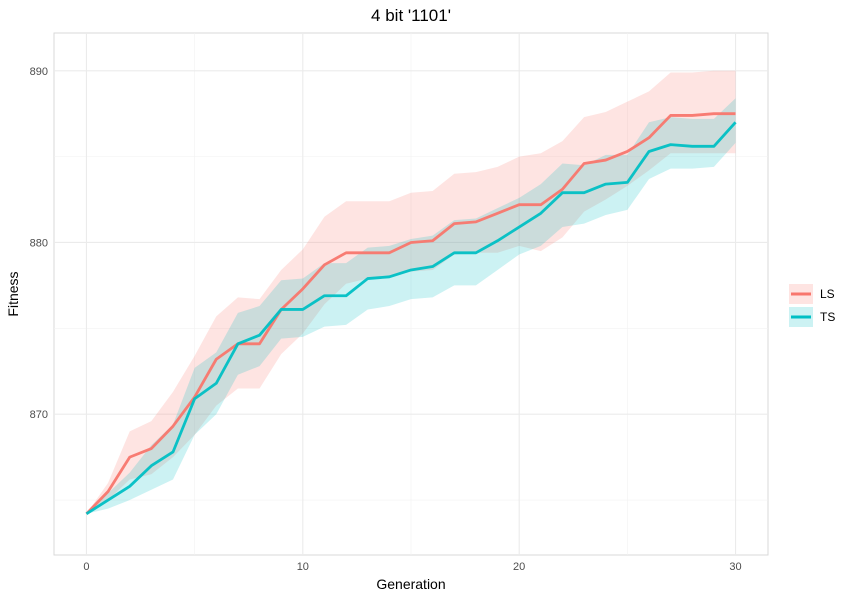  Describe the element at coordinates (812, 317) in the screenshot. I see `legend-item-ts: TS` at that location.